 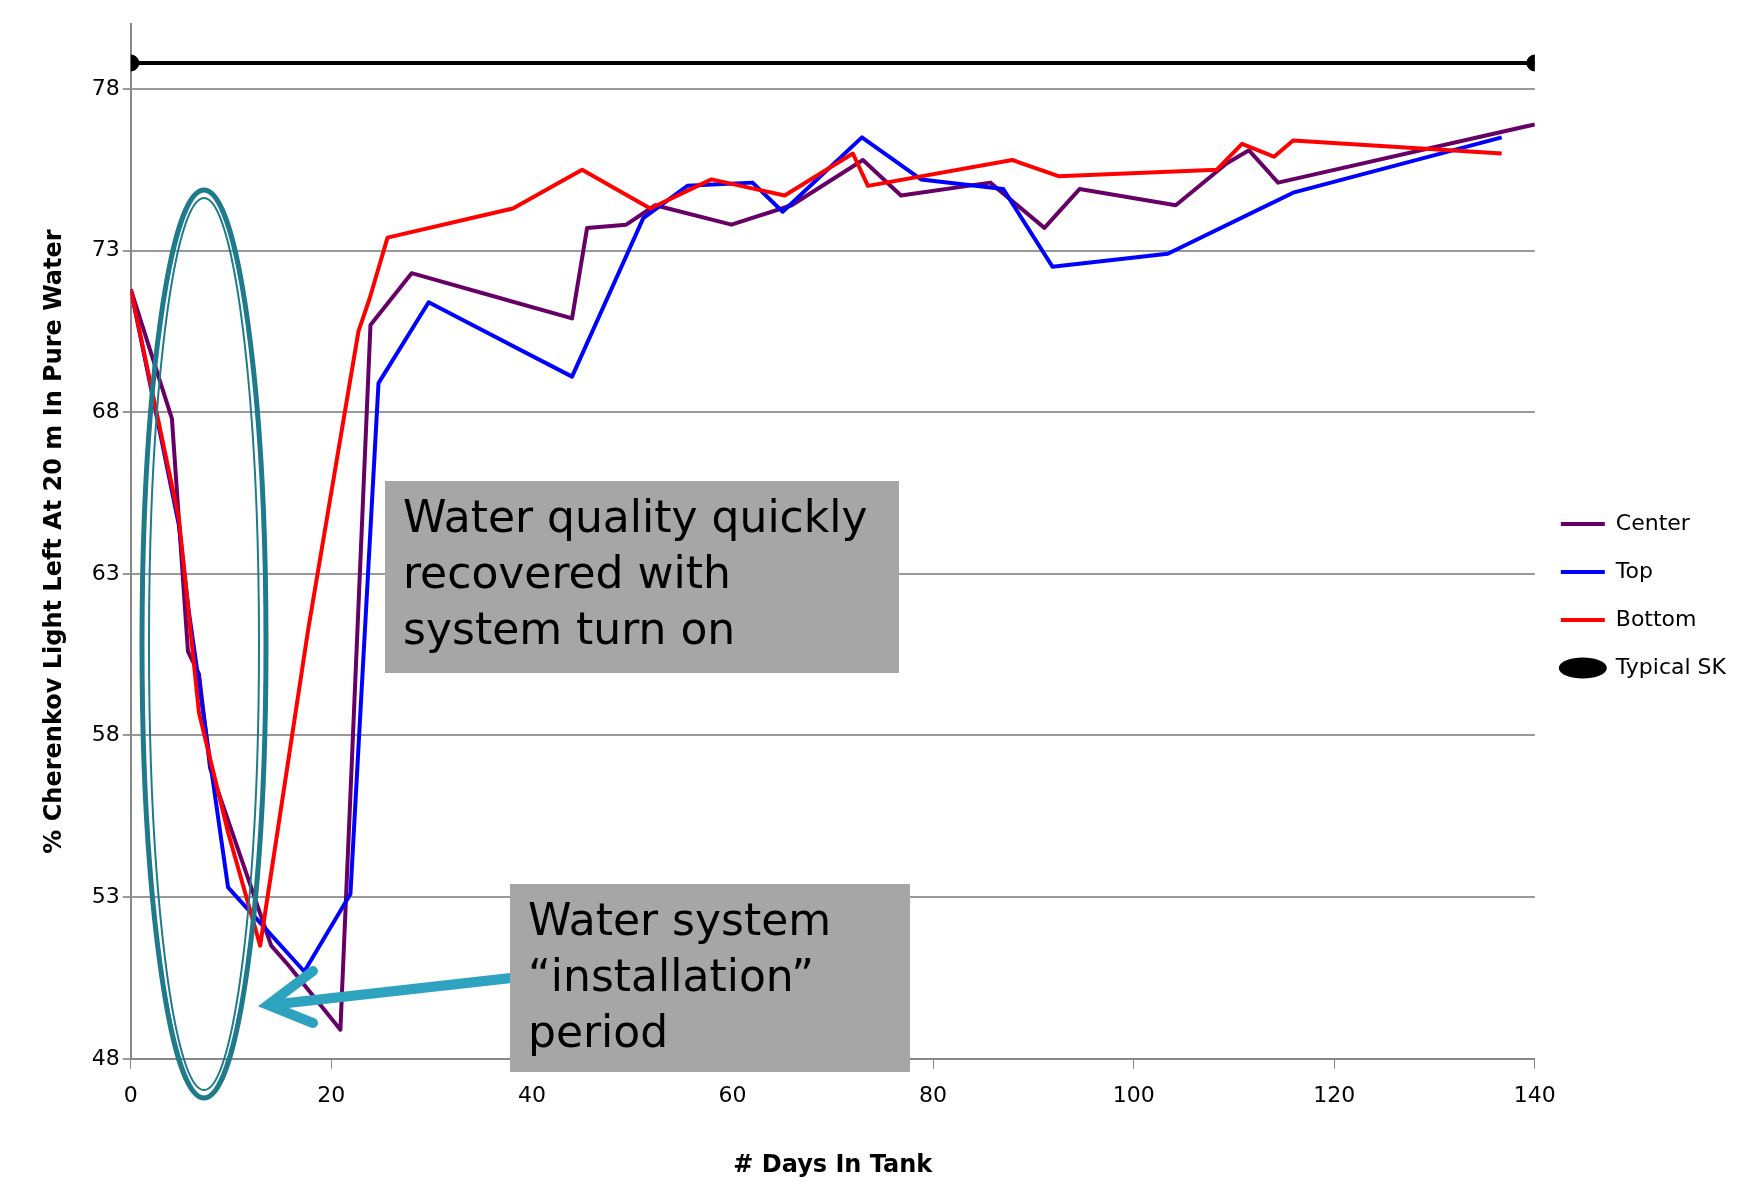 I want to click on annotation: Water quality quickly recovered with system turn on, so click(x=642, y=577).